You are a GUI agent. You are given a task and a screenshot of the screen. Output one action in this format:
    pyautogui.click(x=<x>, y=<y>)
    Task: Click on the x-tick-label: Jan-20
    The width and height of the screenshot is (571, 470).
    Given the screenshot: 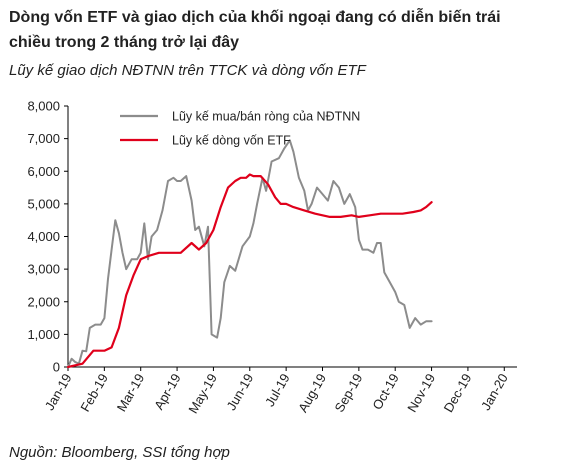 What is the action you would take?
    pyautogui.click(x=494, y=392)
    